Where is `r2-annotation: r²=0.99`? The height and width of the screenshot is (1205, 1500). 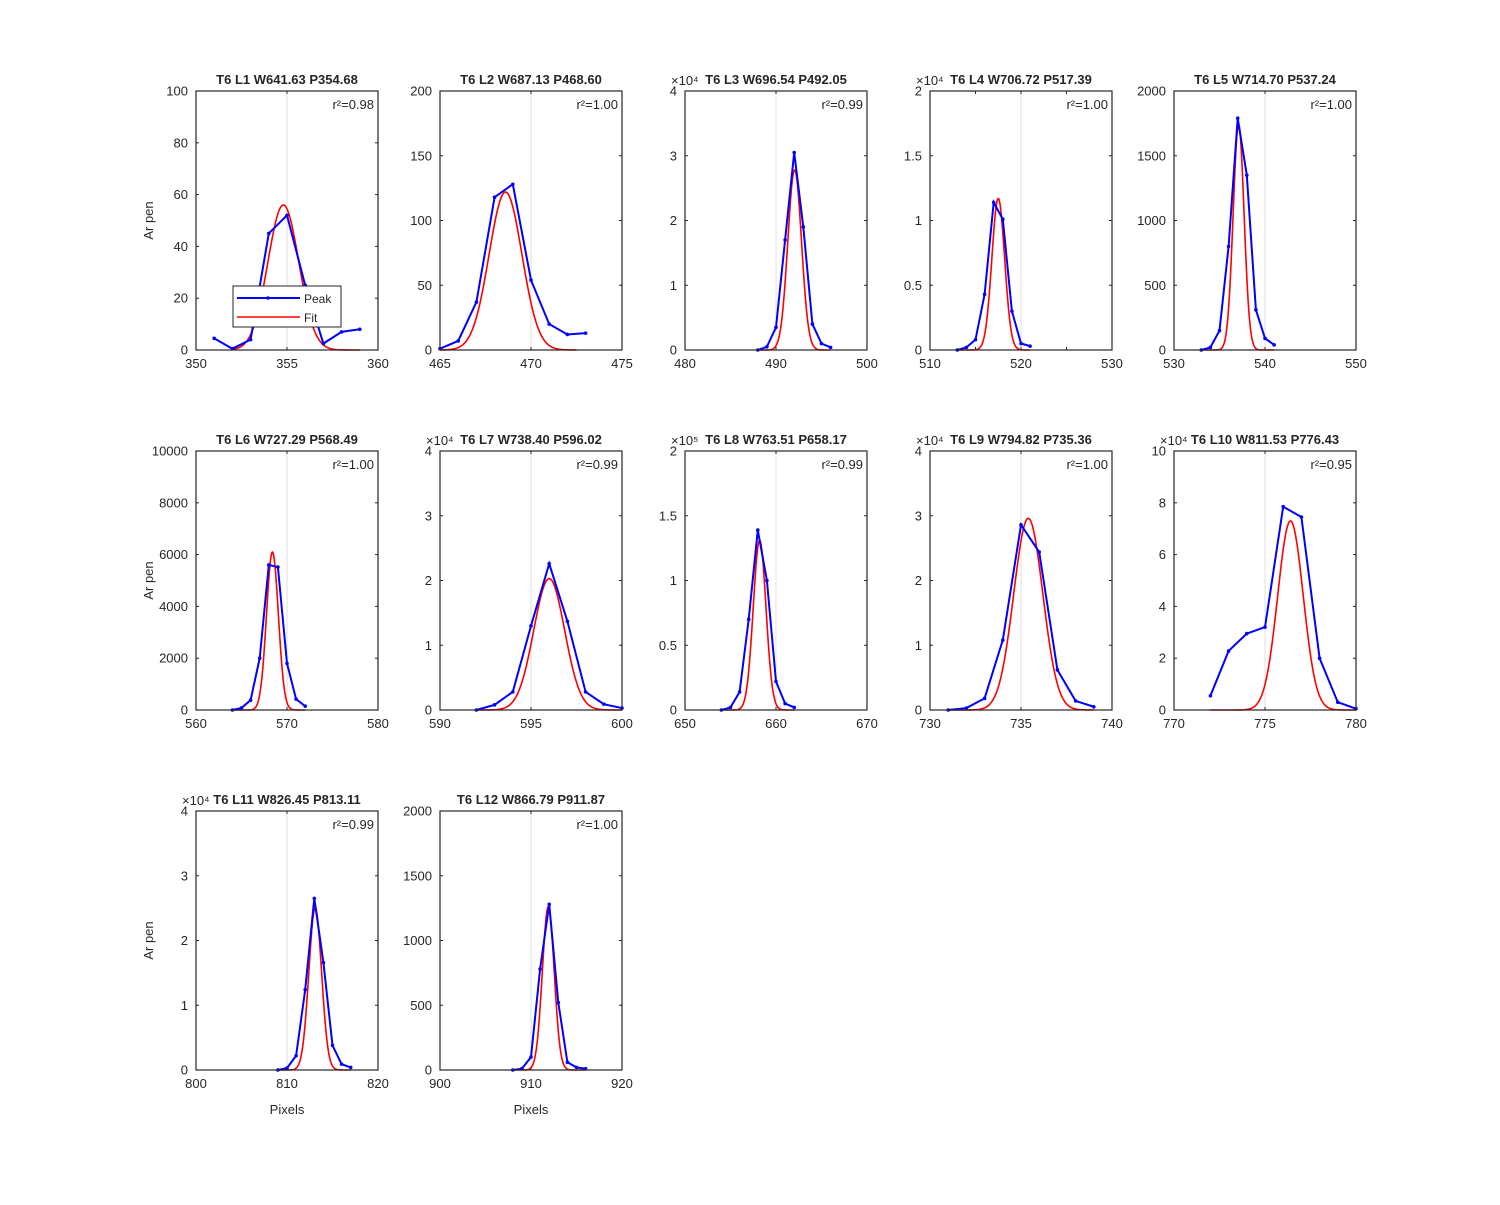
r2-annotation: r²=0.99 is located at coordinates (353, 824).